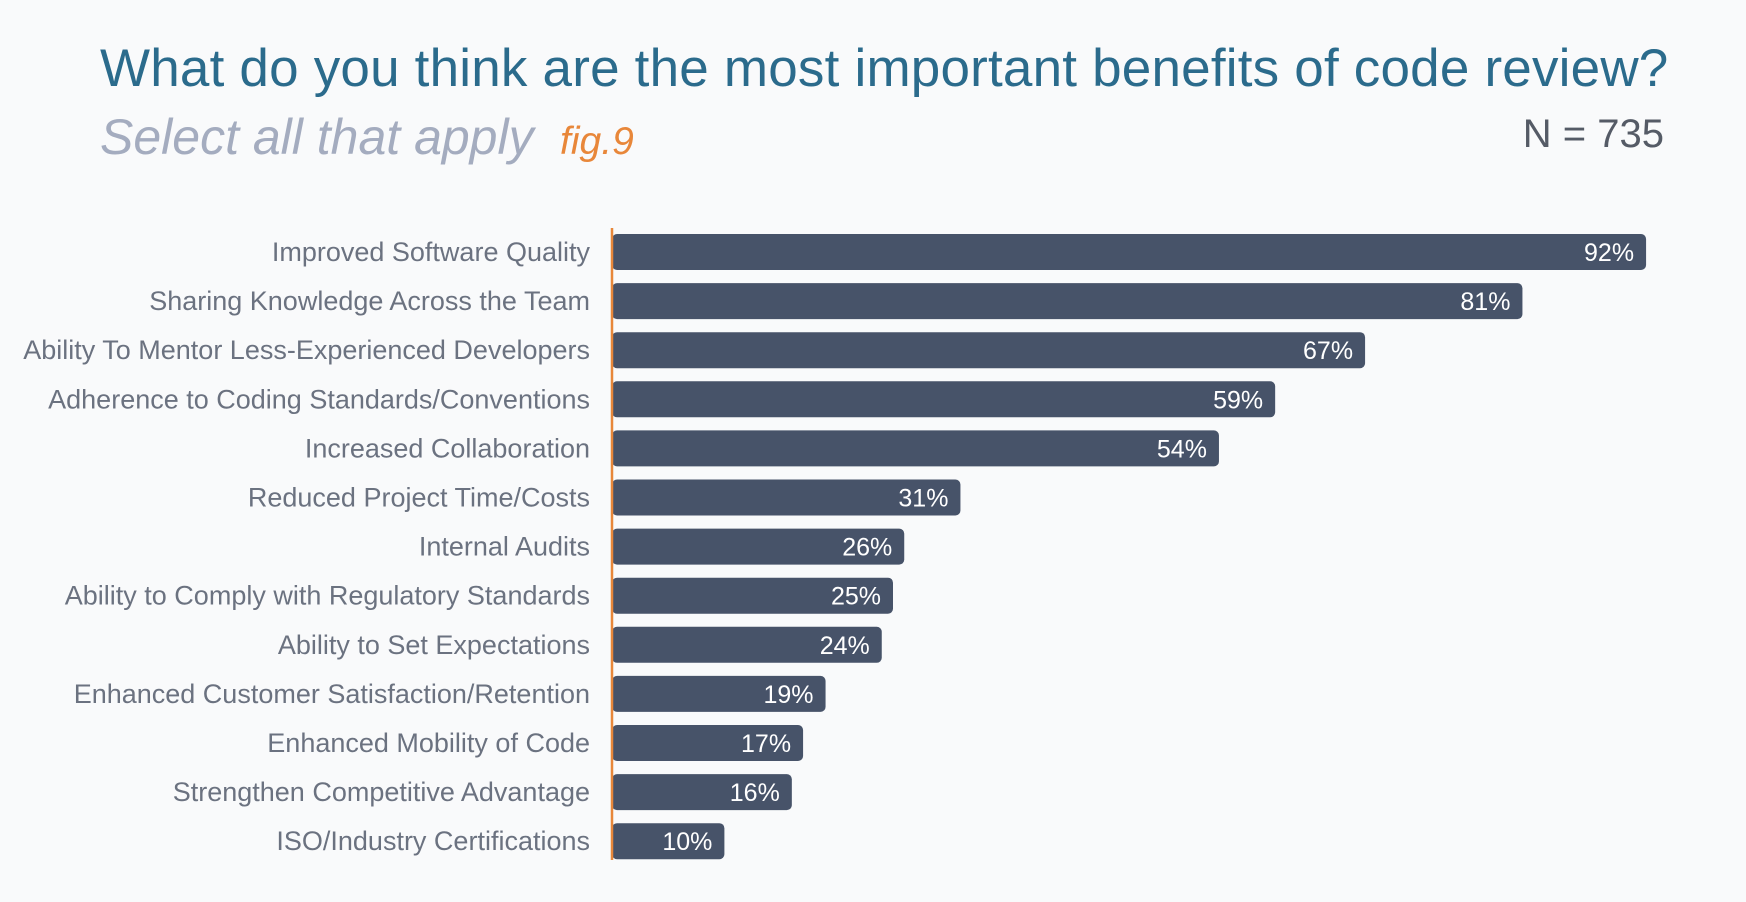 This screenshot has height=902, width=1746. Describe the element at coordinates (1593, 134) in the screenshot. I see `sample-size: N = 735` at that location.